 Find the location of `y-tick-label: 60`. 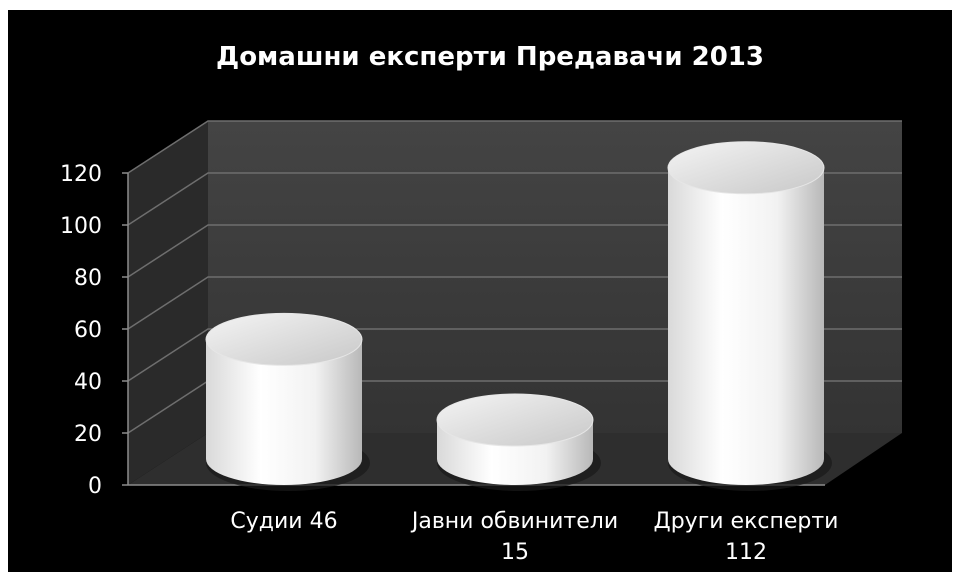

y-tick-label: 60 is located at coordinates (88, 330).